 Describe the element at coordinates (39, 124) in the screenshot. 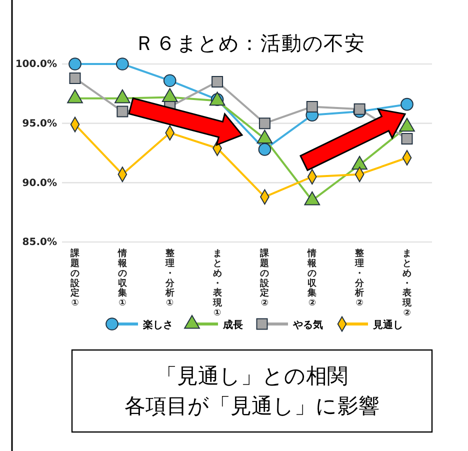

I see `y-tick-label: 95.0%` at that location.